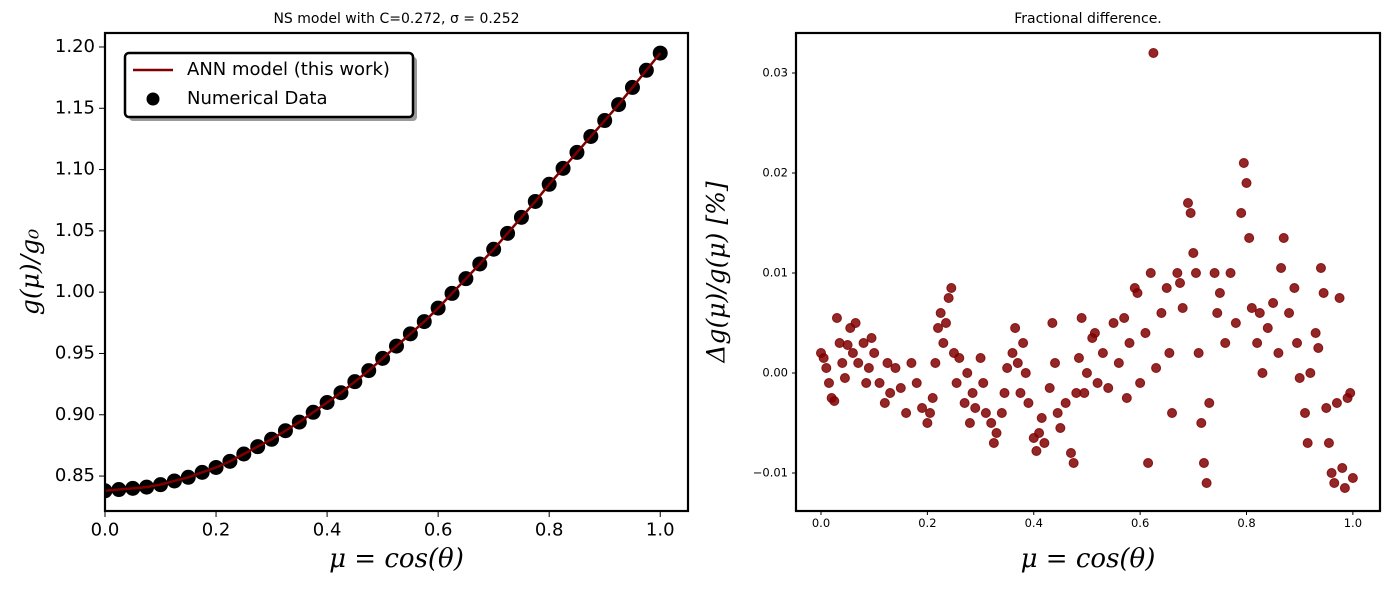  Describe the element at coordinates (775, 73) in the screenshot. I see `y-tick-label: 0.03` at that location.